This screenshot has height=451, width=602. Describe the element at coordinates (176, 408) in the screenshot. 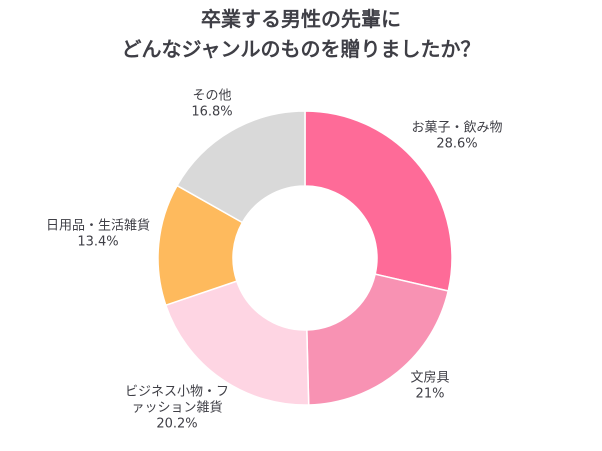

I see `slice-category-label-3: ァッション雑貨` at that location.